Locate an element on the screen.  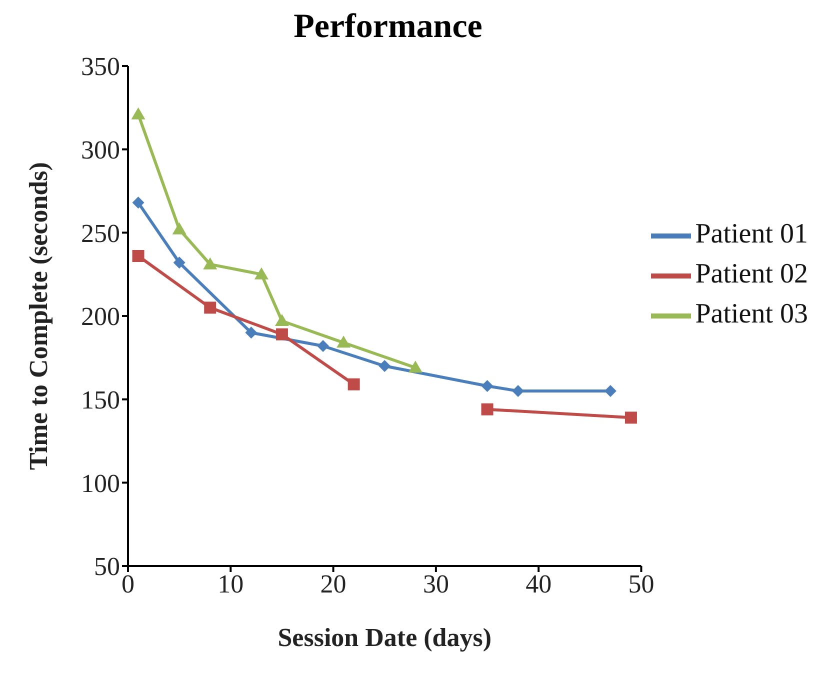
chart-title: Performance is located at coordinates (388, 27).